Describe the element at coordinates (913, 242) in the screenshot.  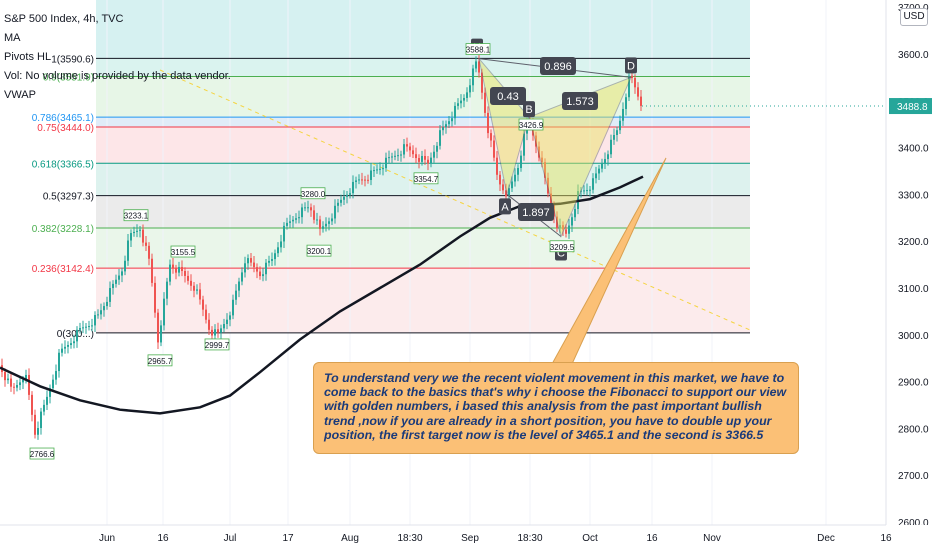
I see `price-tick: 3200.0` at that location.